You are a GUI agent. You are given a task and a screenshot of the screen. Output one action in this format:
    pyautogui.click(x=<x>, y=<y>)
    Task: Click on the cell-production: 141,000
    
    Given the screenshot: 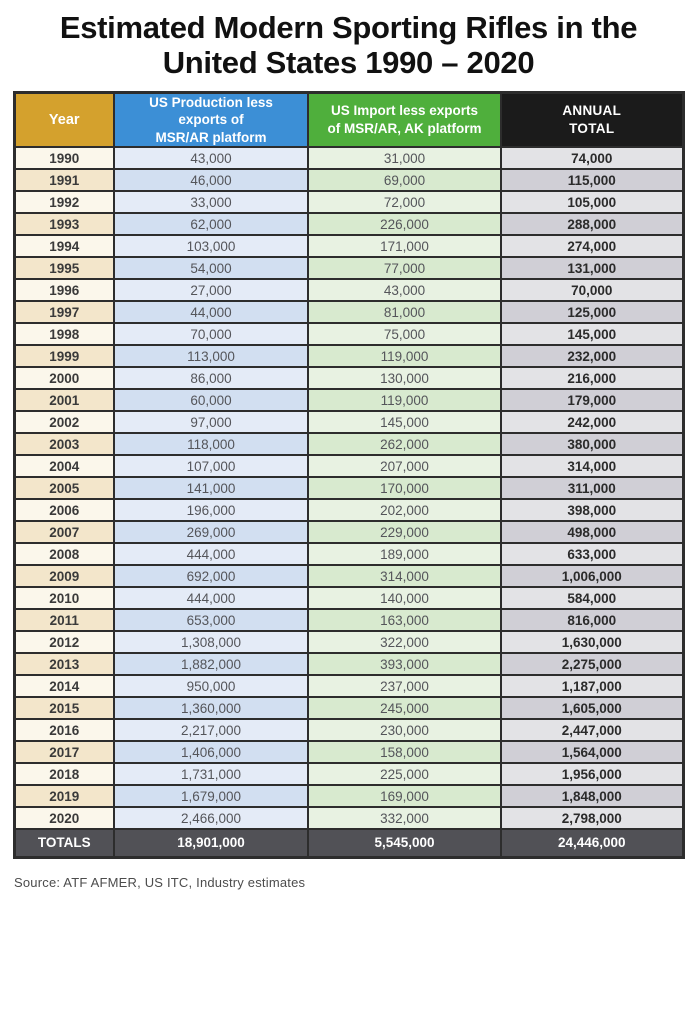 What is the action you would take?
    pyautogui.click(x=211, y=488)
    